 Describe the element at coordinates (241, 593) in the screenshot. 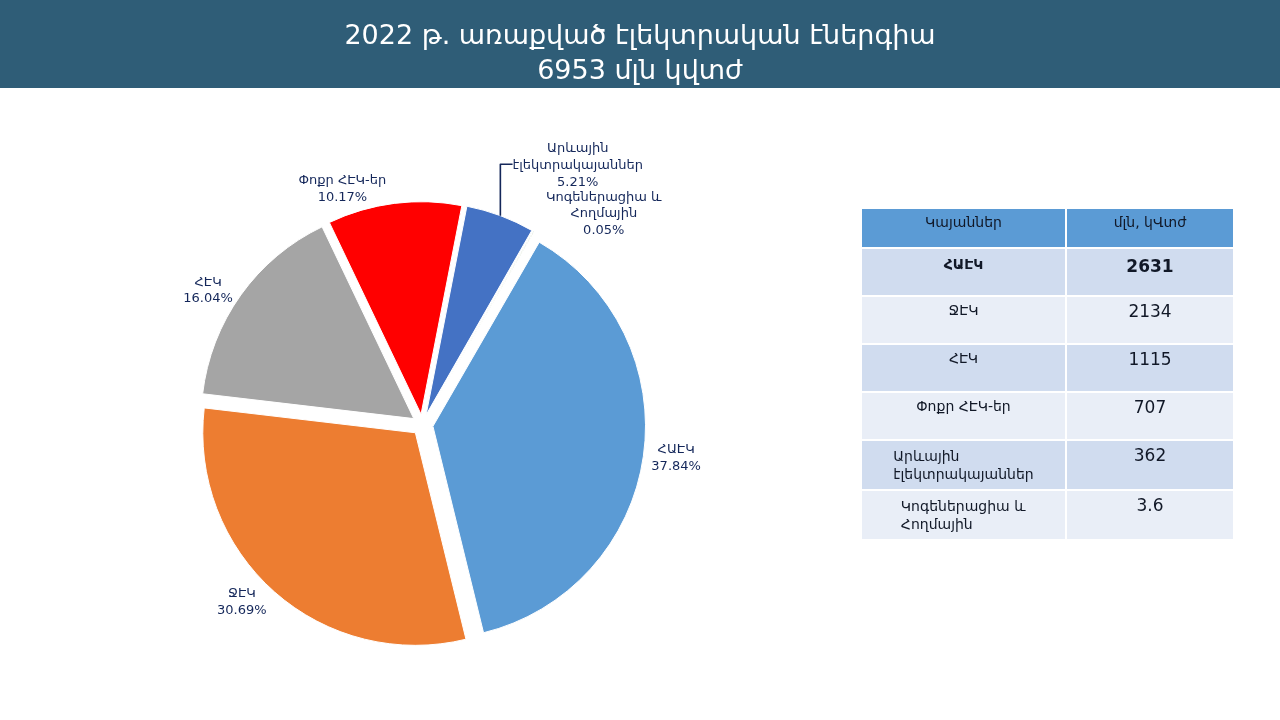

I see `slice-label: ՋԷԿ` at that location.